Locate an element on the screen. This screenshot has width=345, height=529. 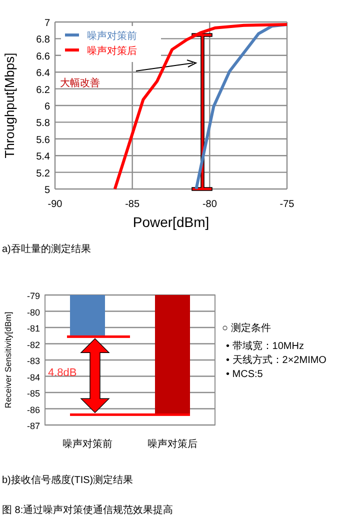
y-tick-label: 6.6 is located at coordinates (43, 56).